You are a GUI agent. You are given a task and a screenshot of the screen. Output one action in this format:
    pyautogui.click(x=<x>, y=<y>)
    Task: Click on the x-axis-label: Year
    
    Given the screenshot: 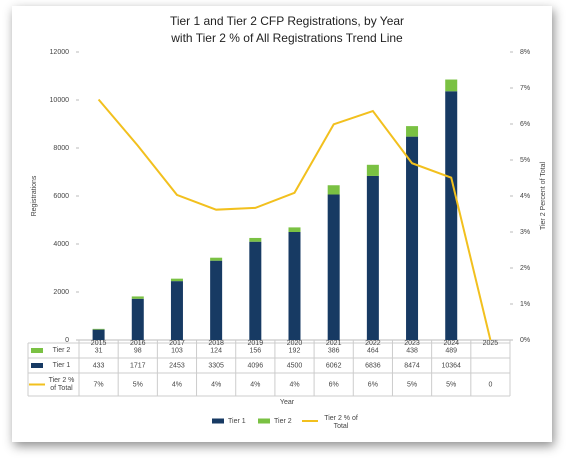 What is the action you would take?
    pyautogui.click(x=287, y=402)
    